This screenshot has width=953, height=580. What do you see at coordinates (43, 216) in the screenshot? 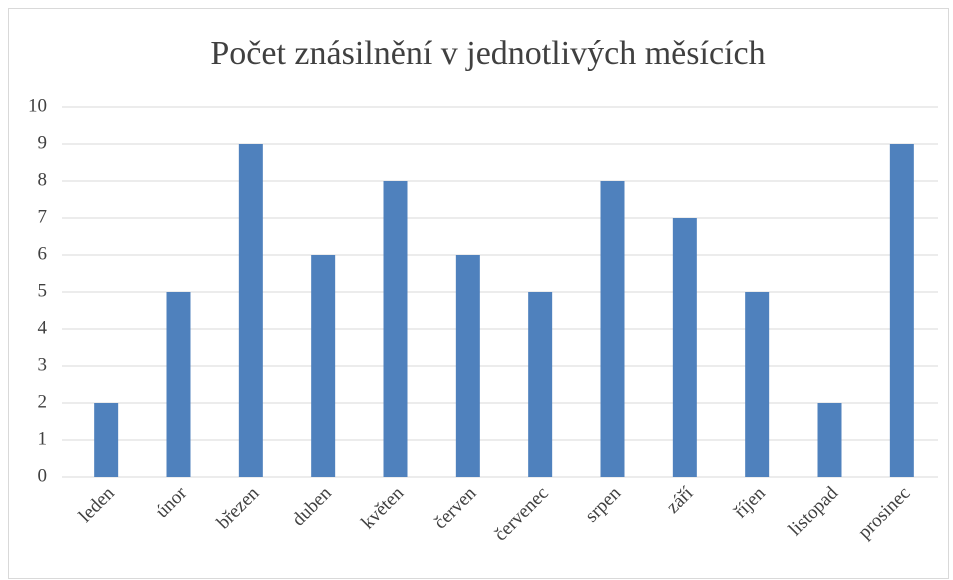
I see `y-tick-label: 7` at bounding box center [43, 216].